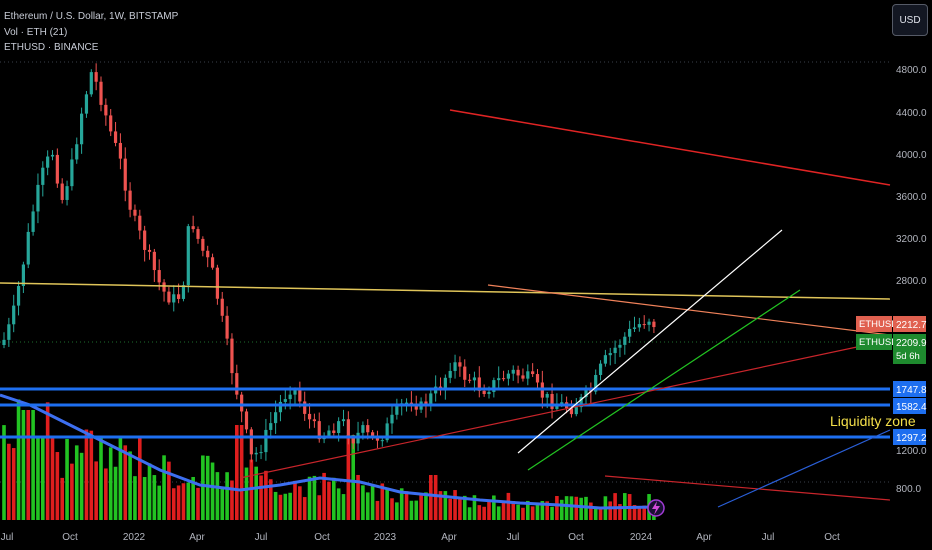 The width and height of the screenshot is (932, 550). I want to click on price-tick-label: 2800.0, so click(911, 281).